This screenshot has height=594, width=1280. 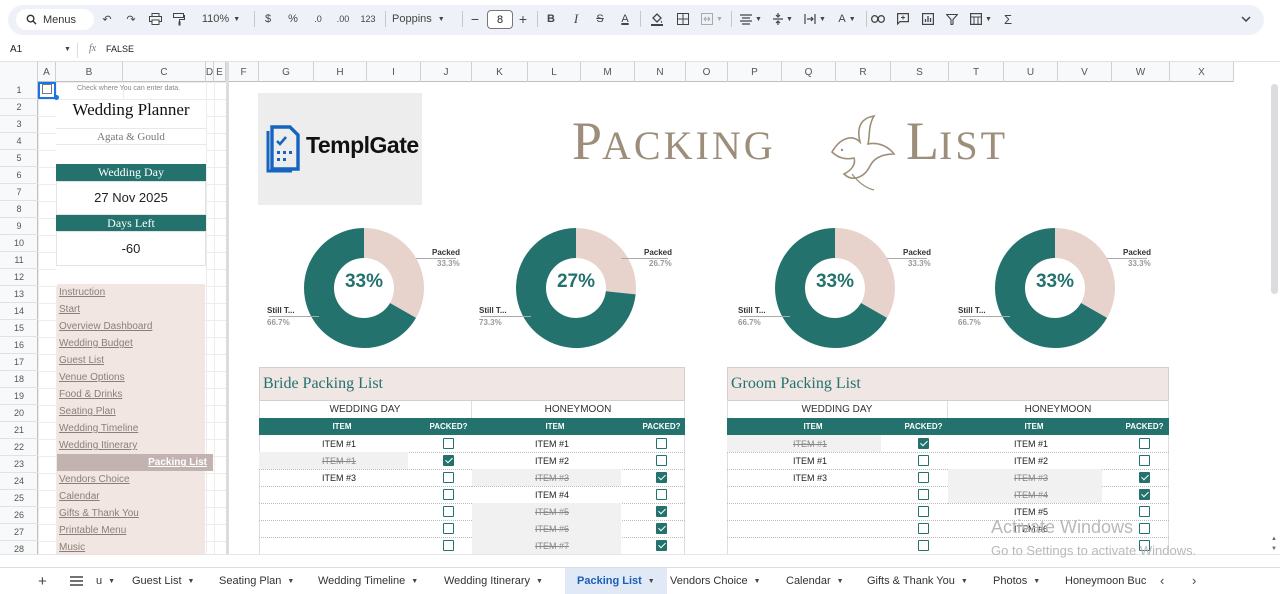 I want to click on sidebar-link-guest-list: Guest List, so click(x=131, y=360).